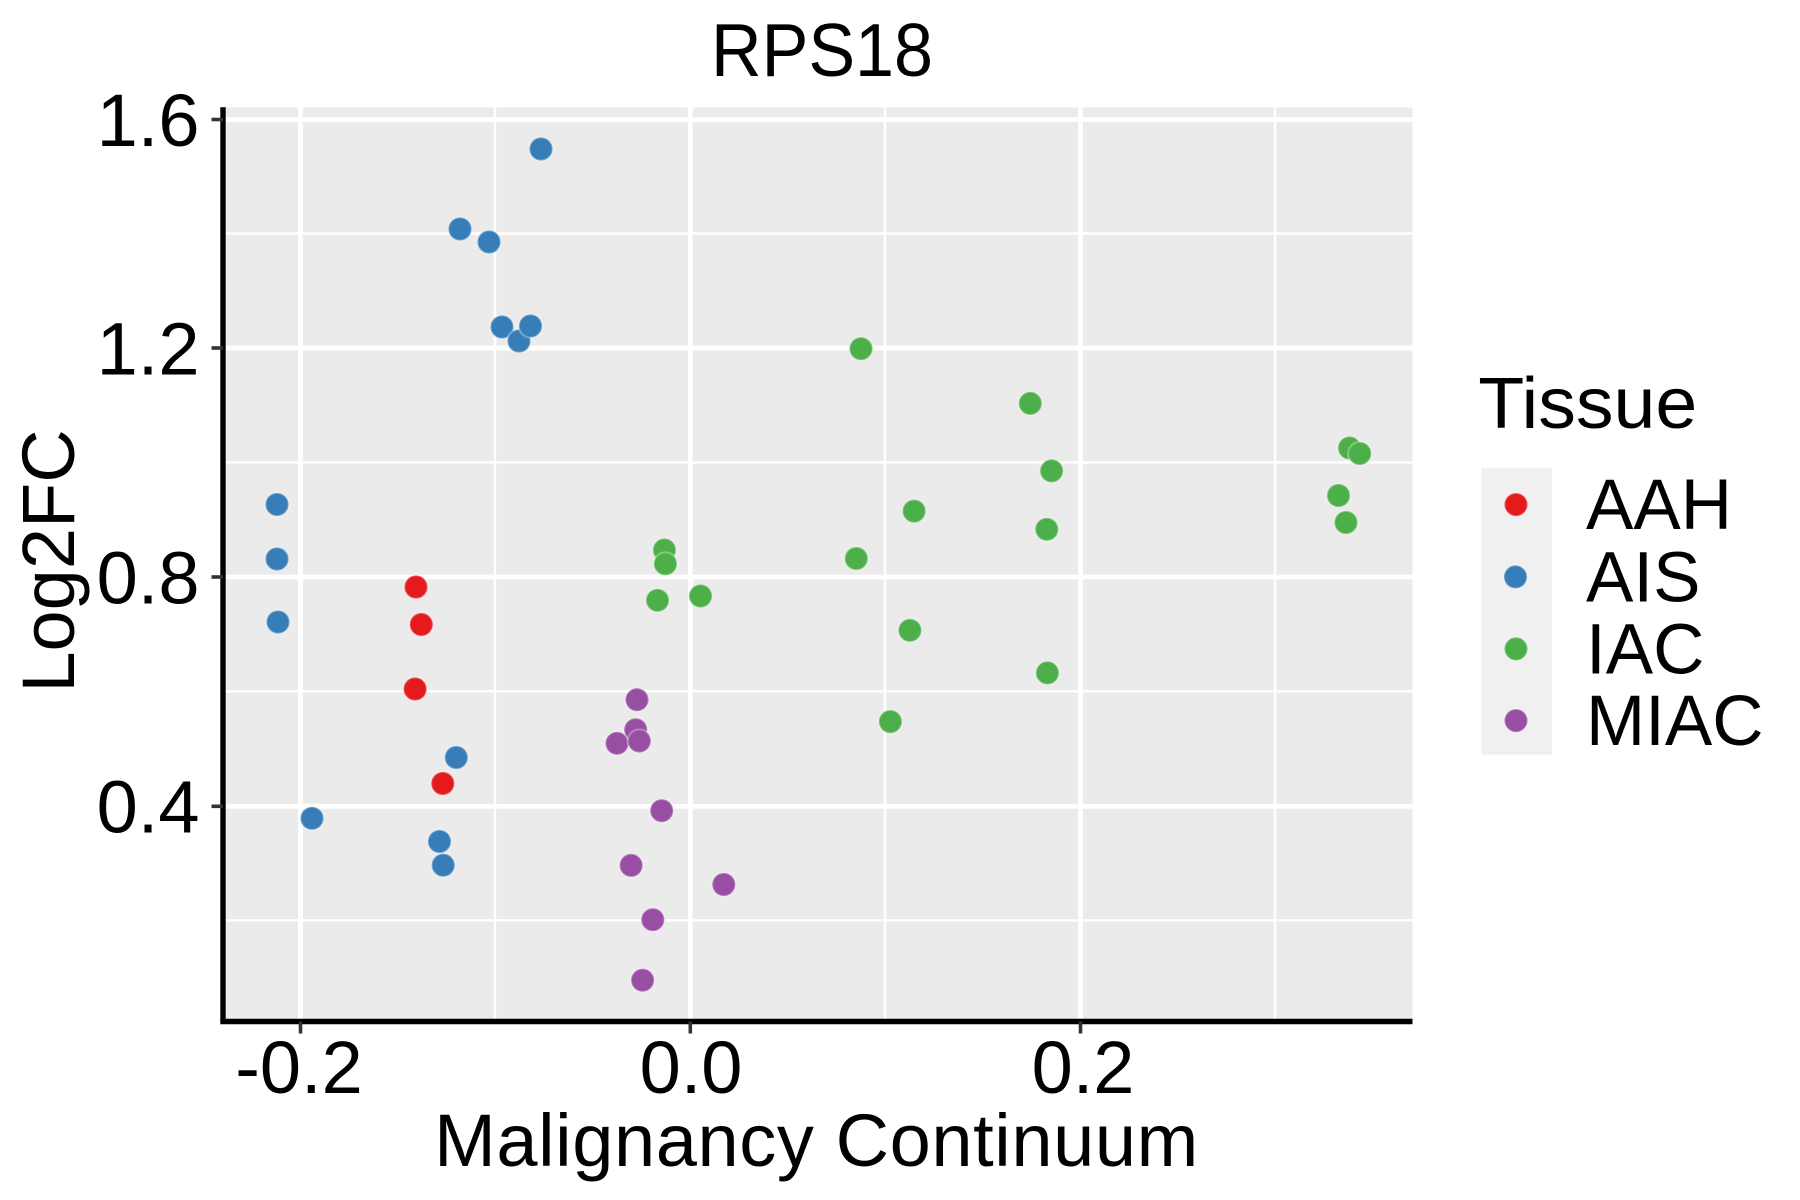 This screenshot has height=1200, width=1800. What do you see at coordinates (822, 50) in the screenshot?
I see `svg-text: RPS18` at bounding box center [822, 50].